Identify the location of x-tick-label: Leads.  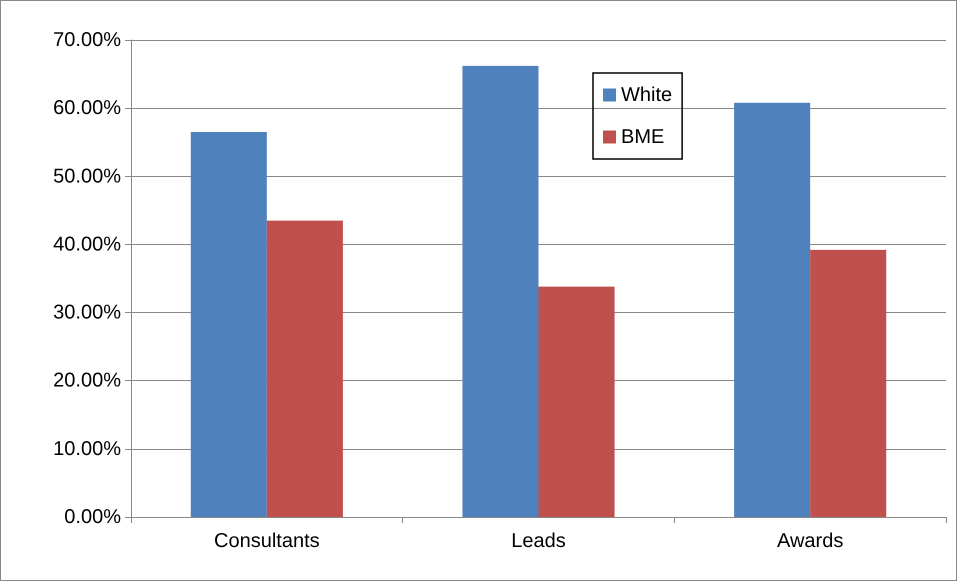
(538, 541).